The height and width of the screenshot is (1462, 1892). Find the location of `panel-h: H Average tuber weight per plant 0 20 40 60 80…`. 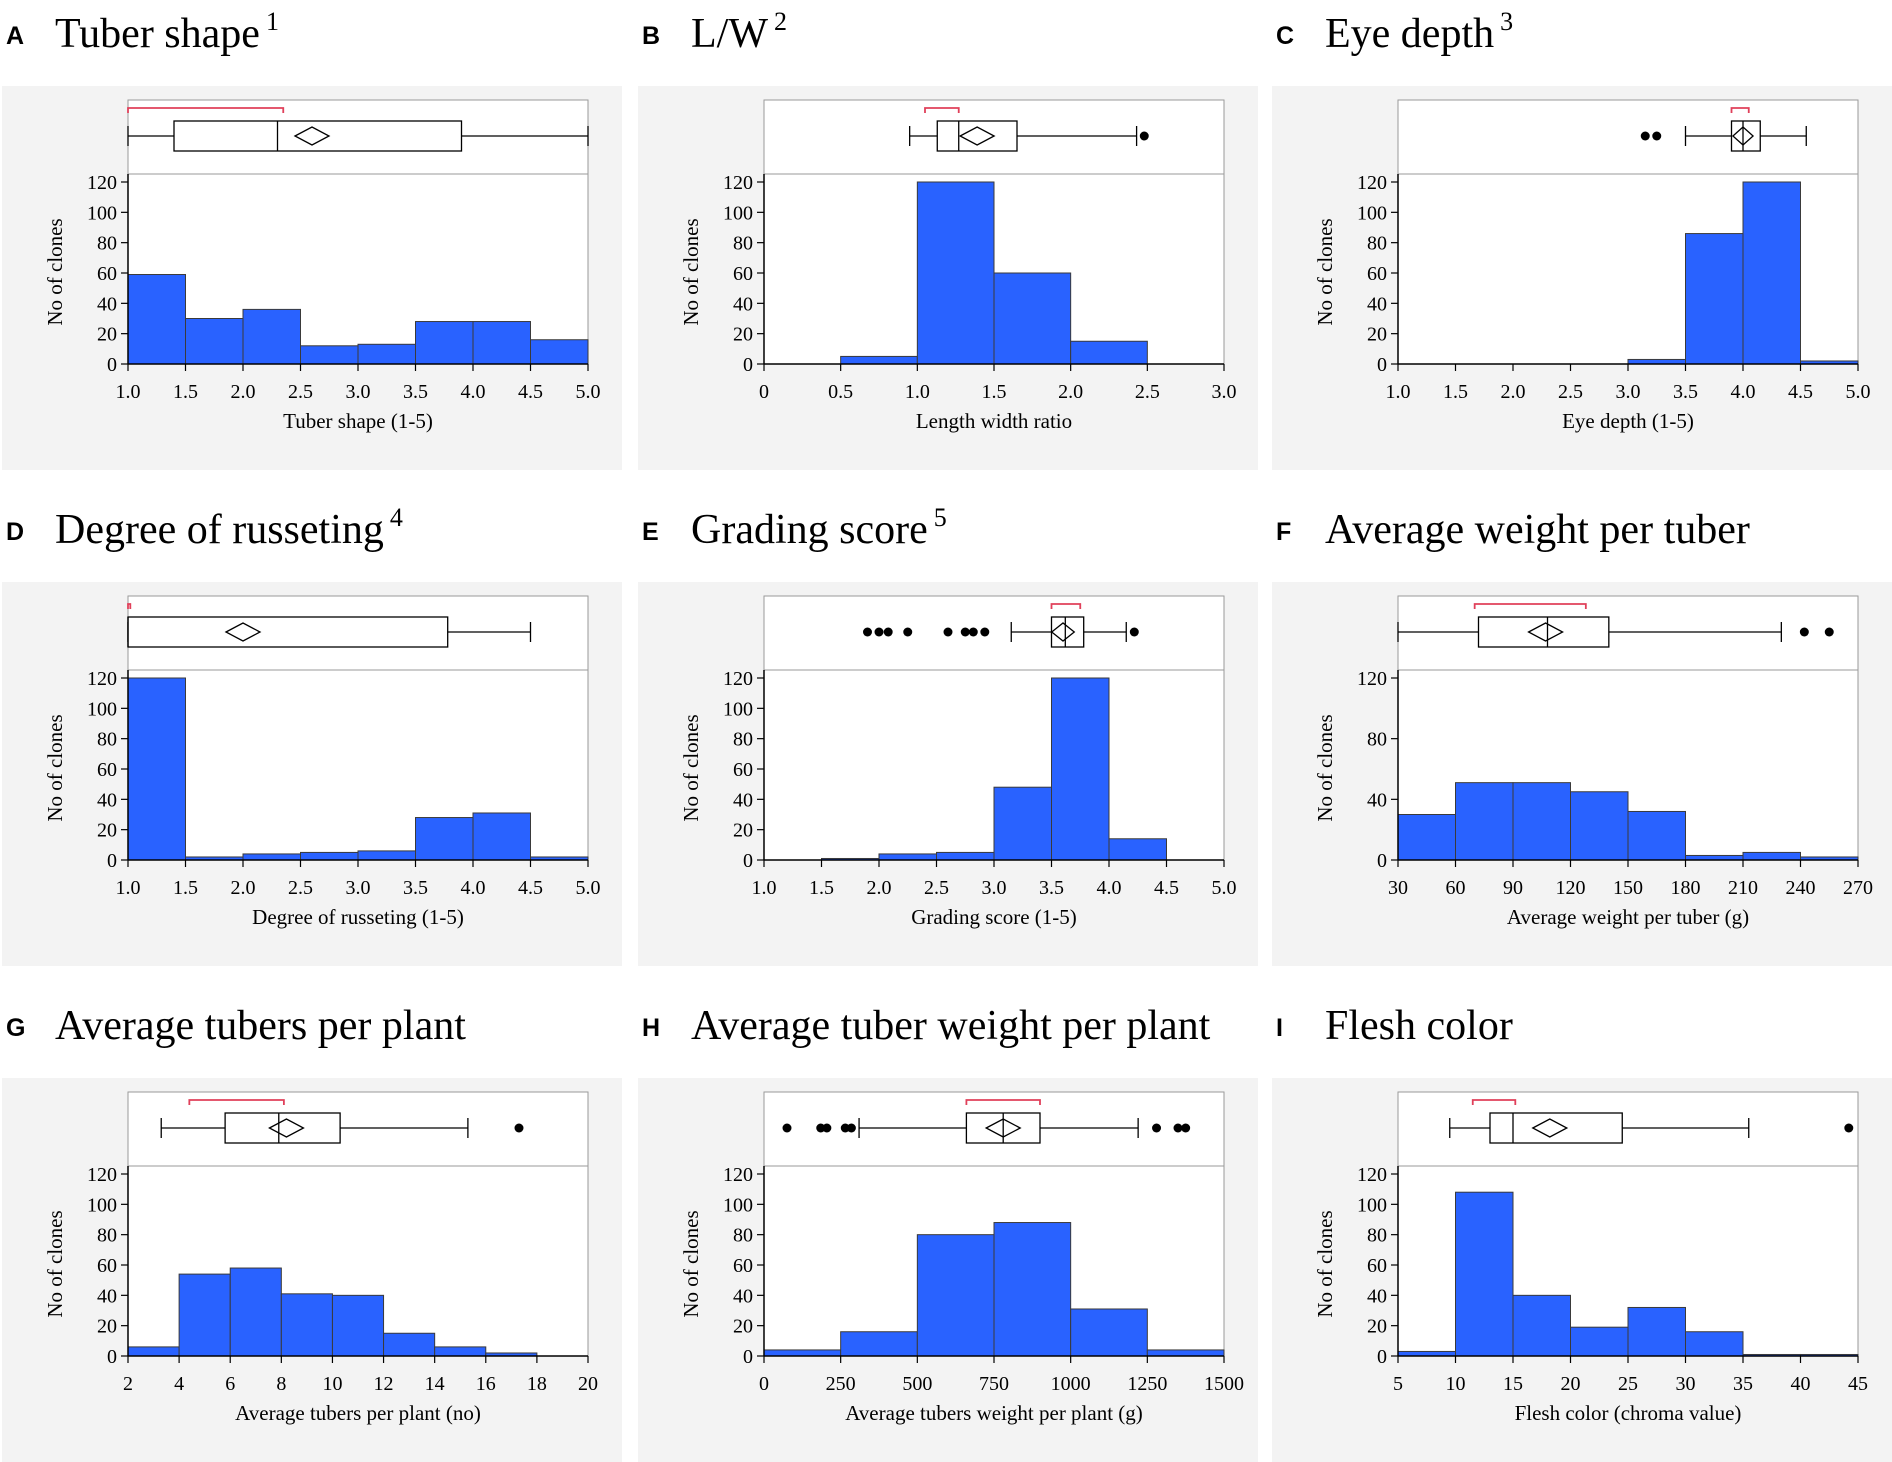

panel-h: H Average tuber weight per plant 0 20 40 60 80… is located at coordinates (948, 1232).